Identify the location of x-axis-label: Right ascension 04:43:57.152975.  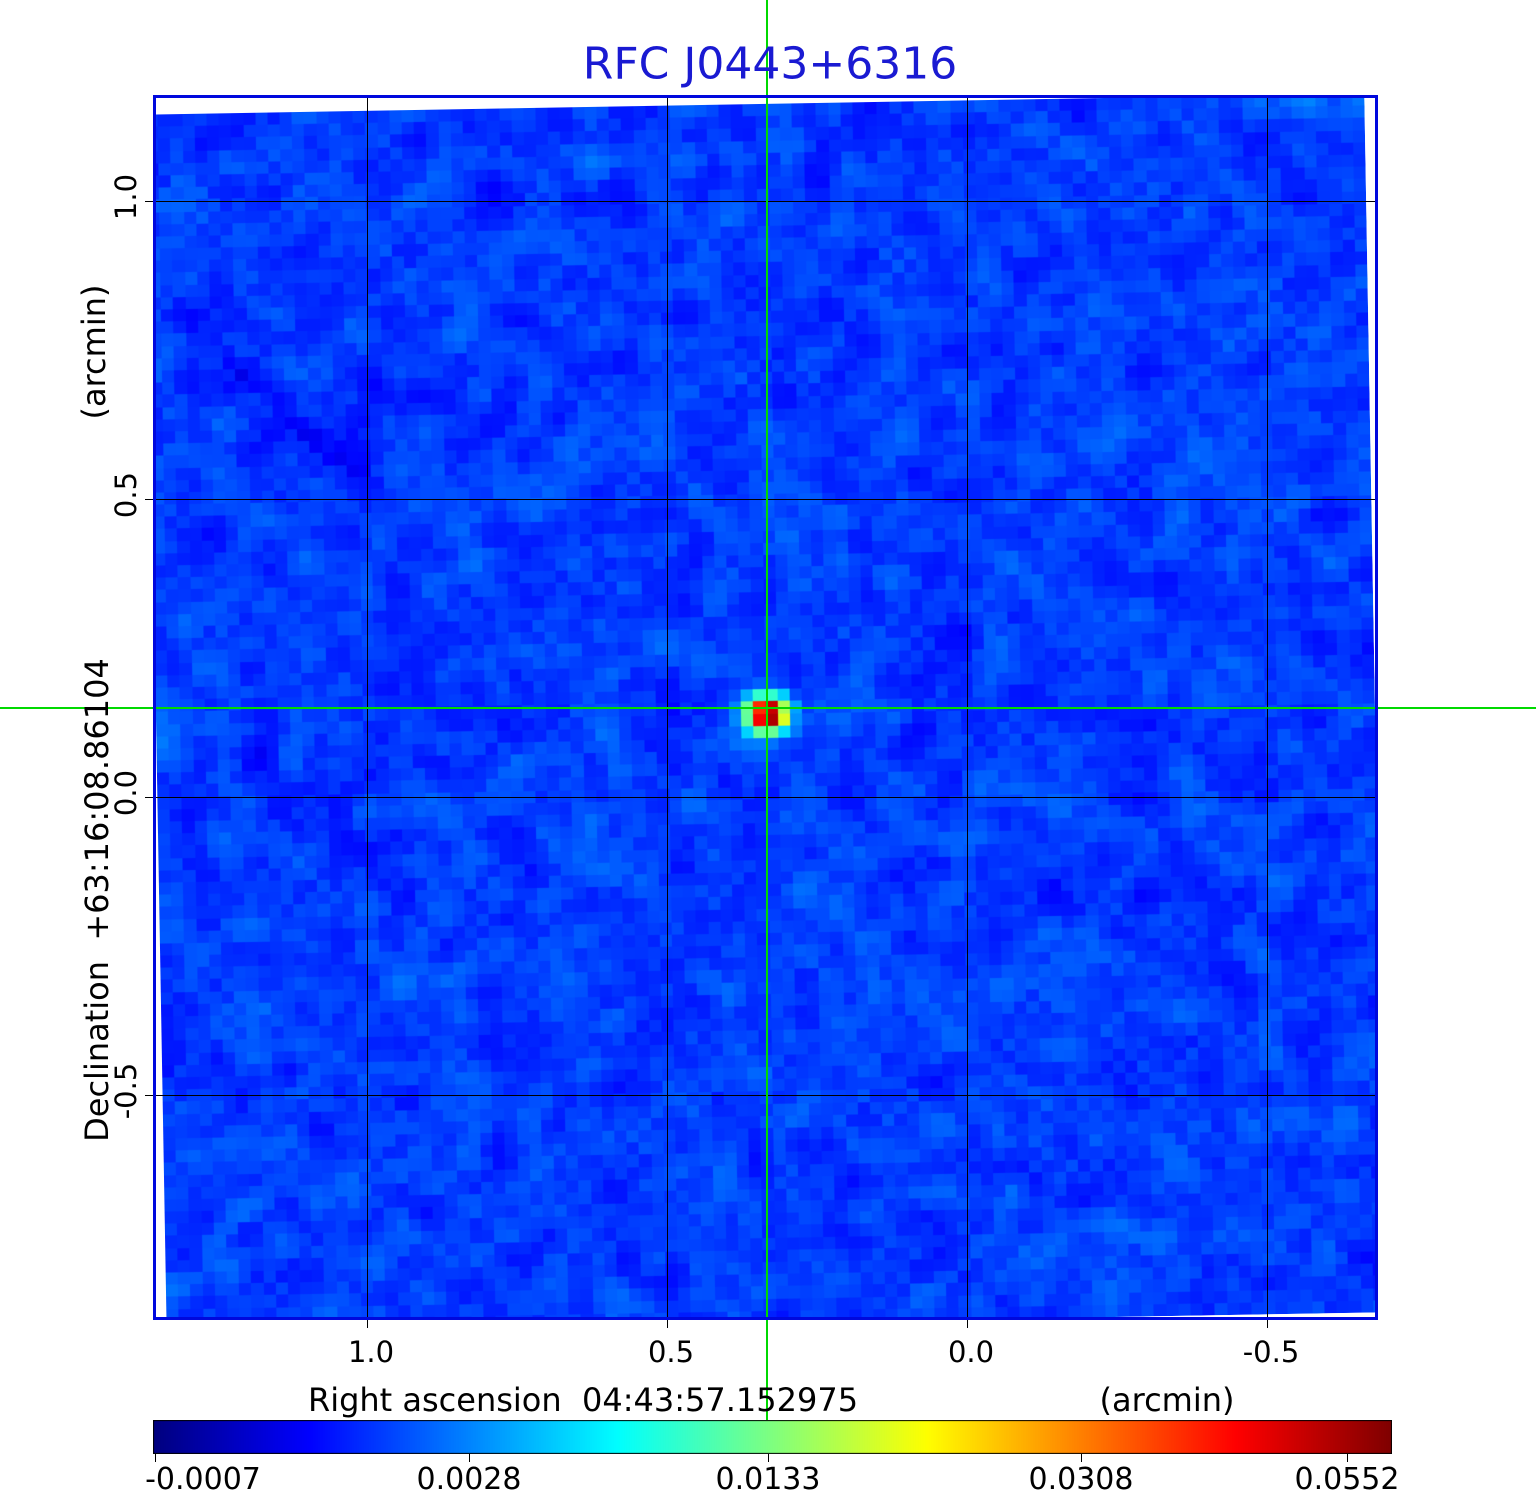
(583, 1400).